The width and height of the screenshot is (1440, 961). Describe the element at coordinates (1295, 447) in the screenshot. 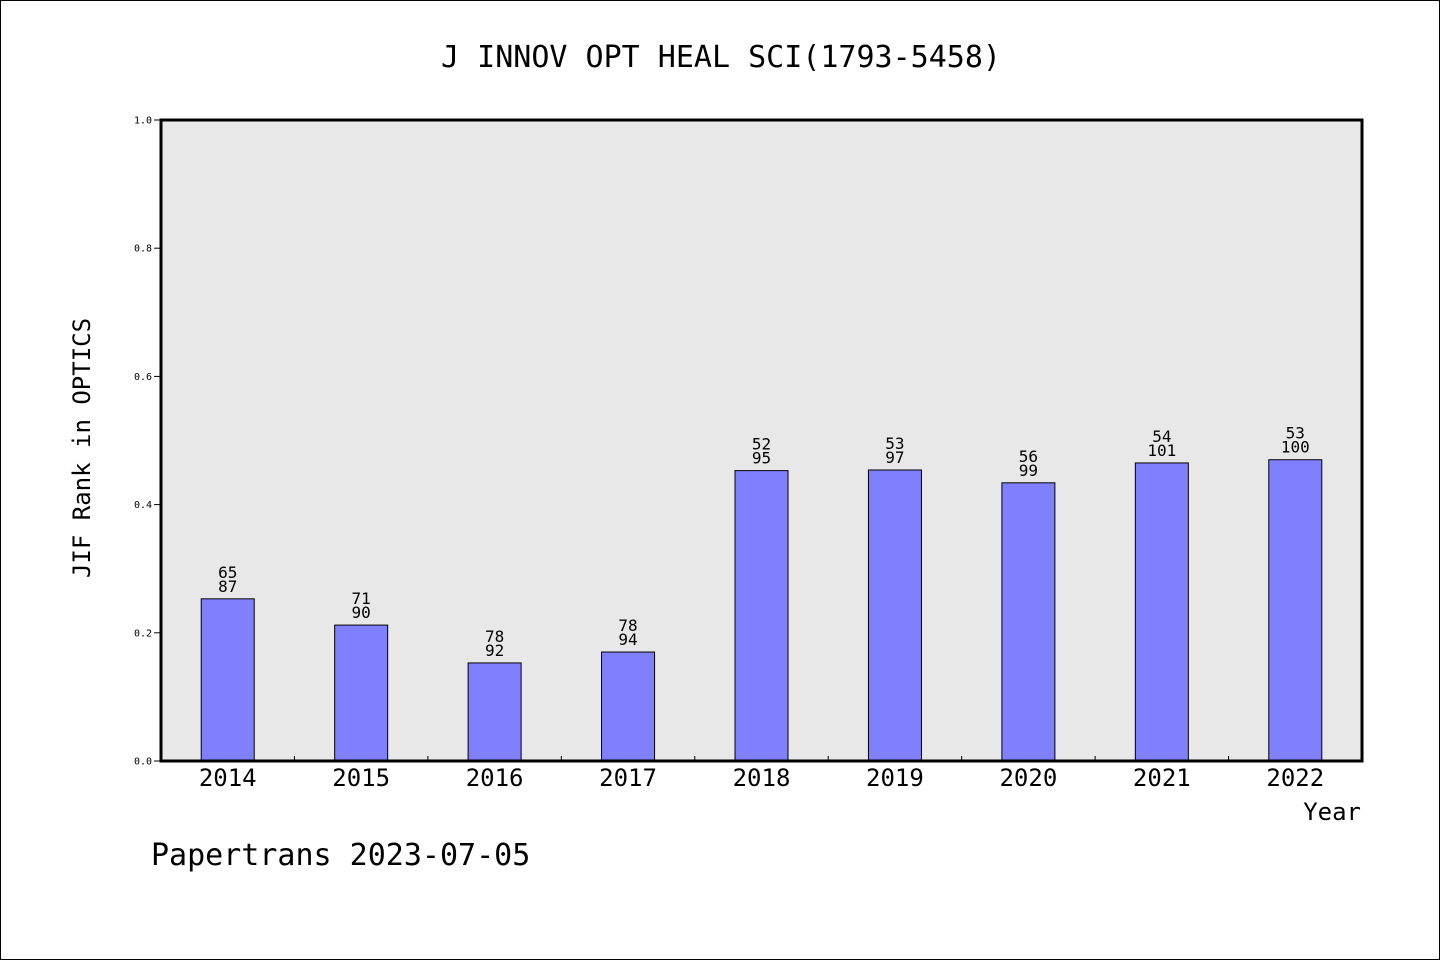

I see `bar-label-total: 100` at that location.